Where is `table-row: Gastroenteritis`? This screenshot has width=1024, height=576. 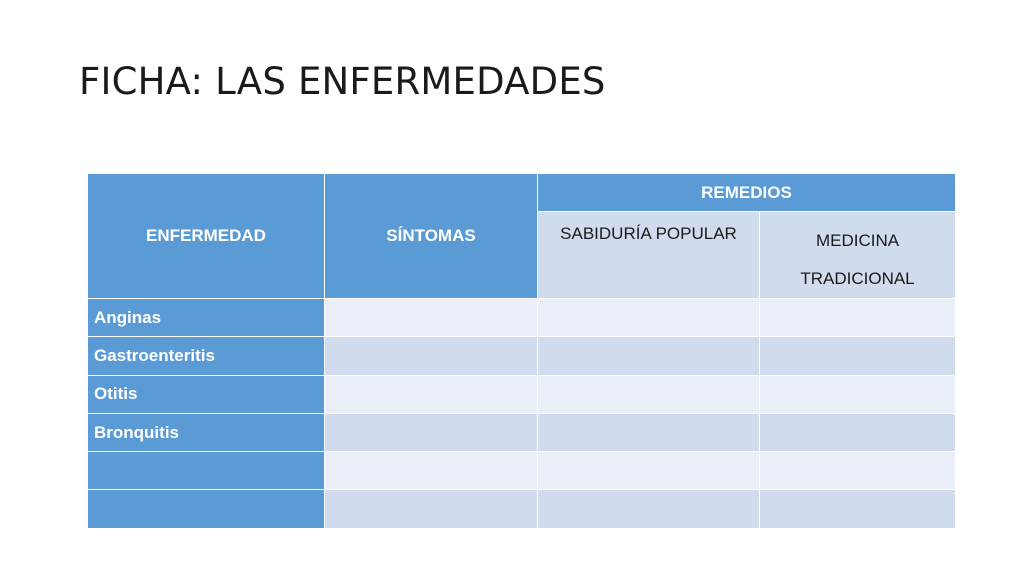 table-row: Gastroenteritis is located at coordinates (521, 356).